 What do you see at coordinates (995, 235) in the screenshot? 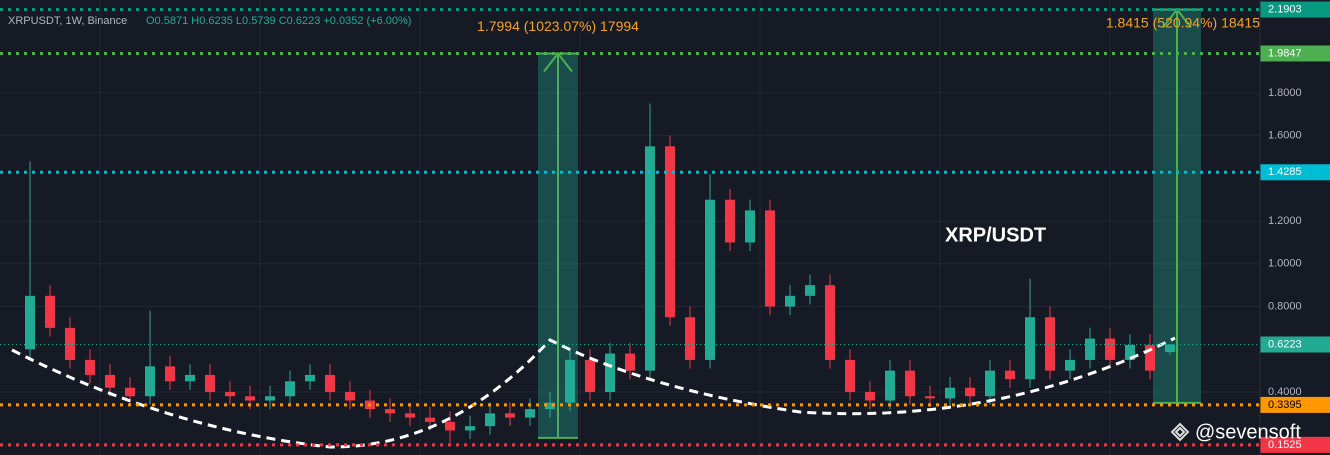
I see `annotation: XRP/USDT` at bounding box center [995, 235].